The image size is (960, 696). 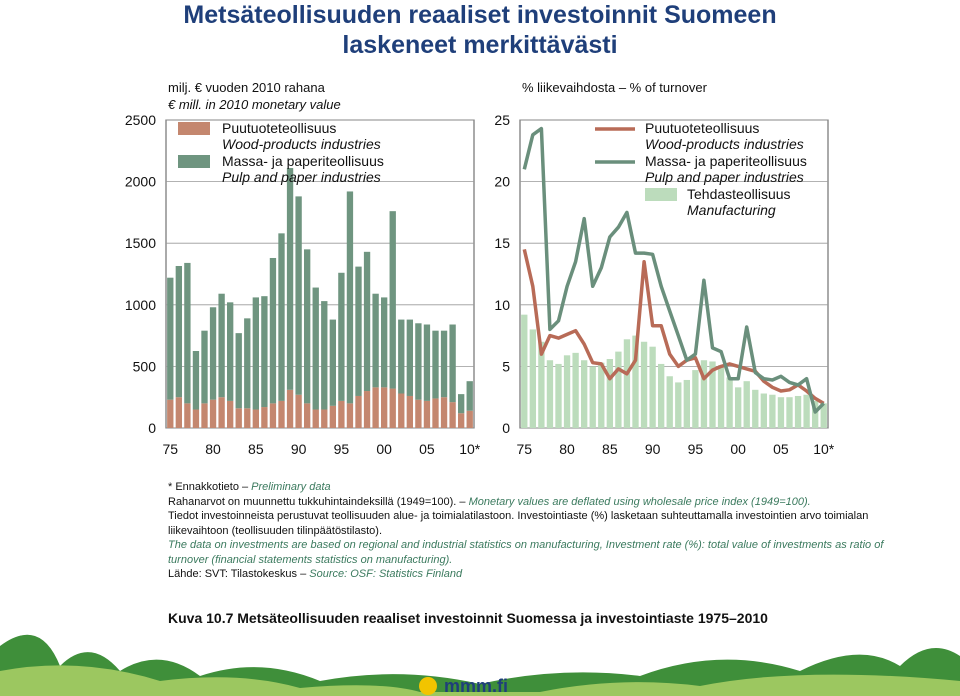 What do you see at coordinates (145, 366) in the screenshot?
I see `y-tick-label: 500` at bounding box center [145, 366].